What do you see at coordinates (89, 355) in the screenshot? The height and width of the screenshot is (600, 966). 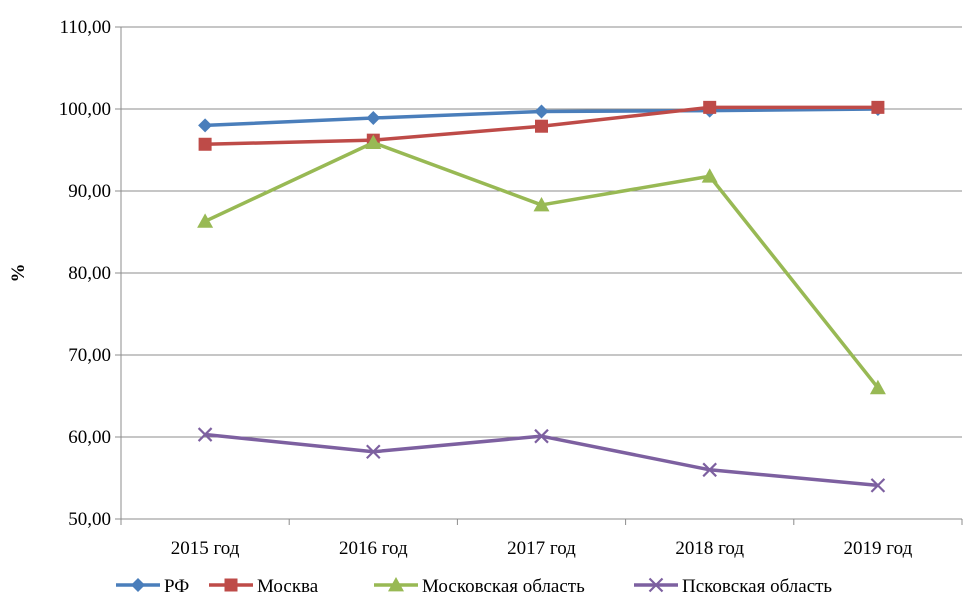 I see `y-tick-label: 70,00` at bounding box center [89, 355].